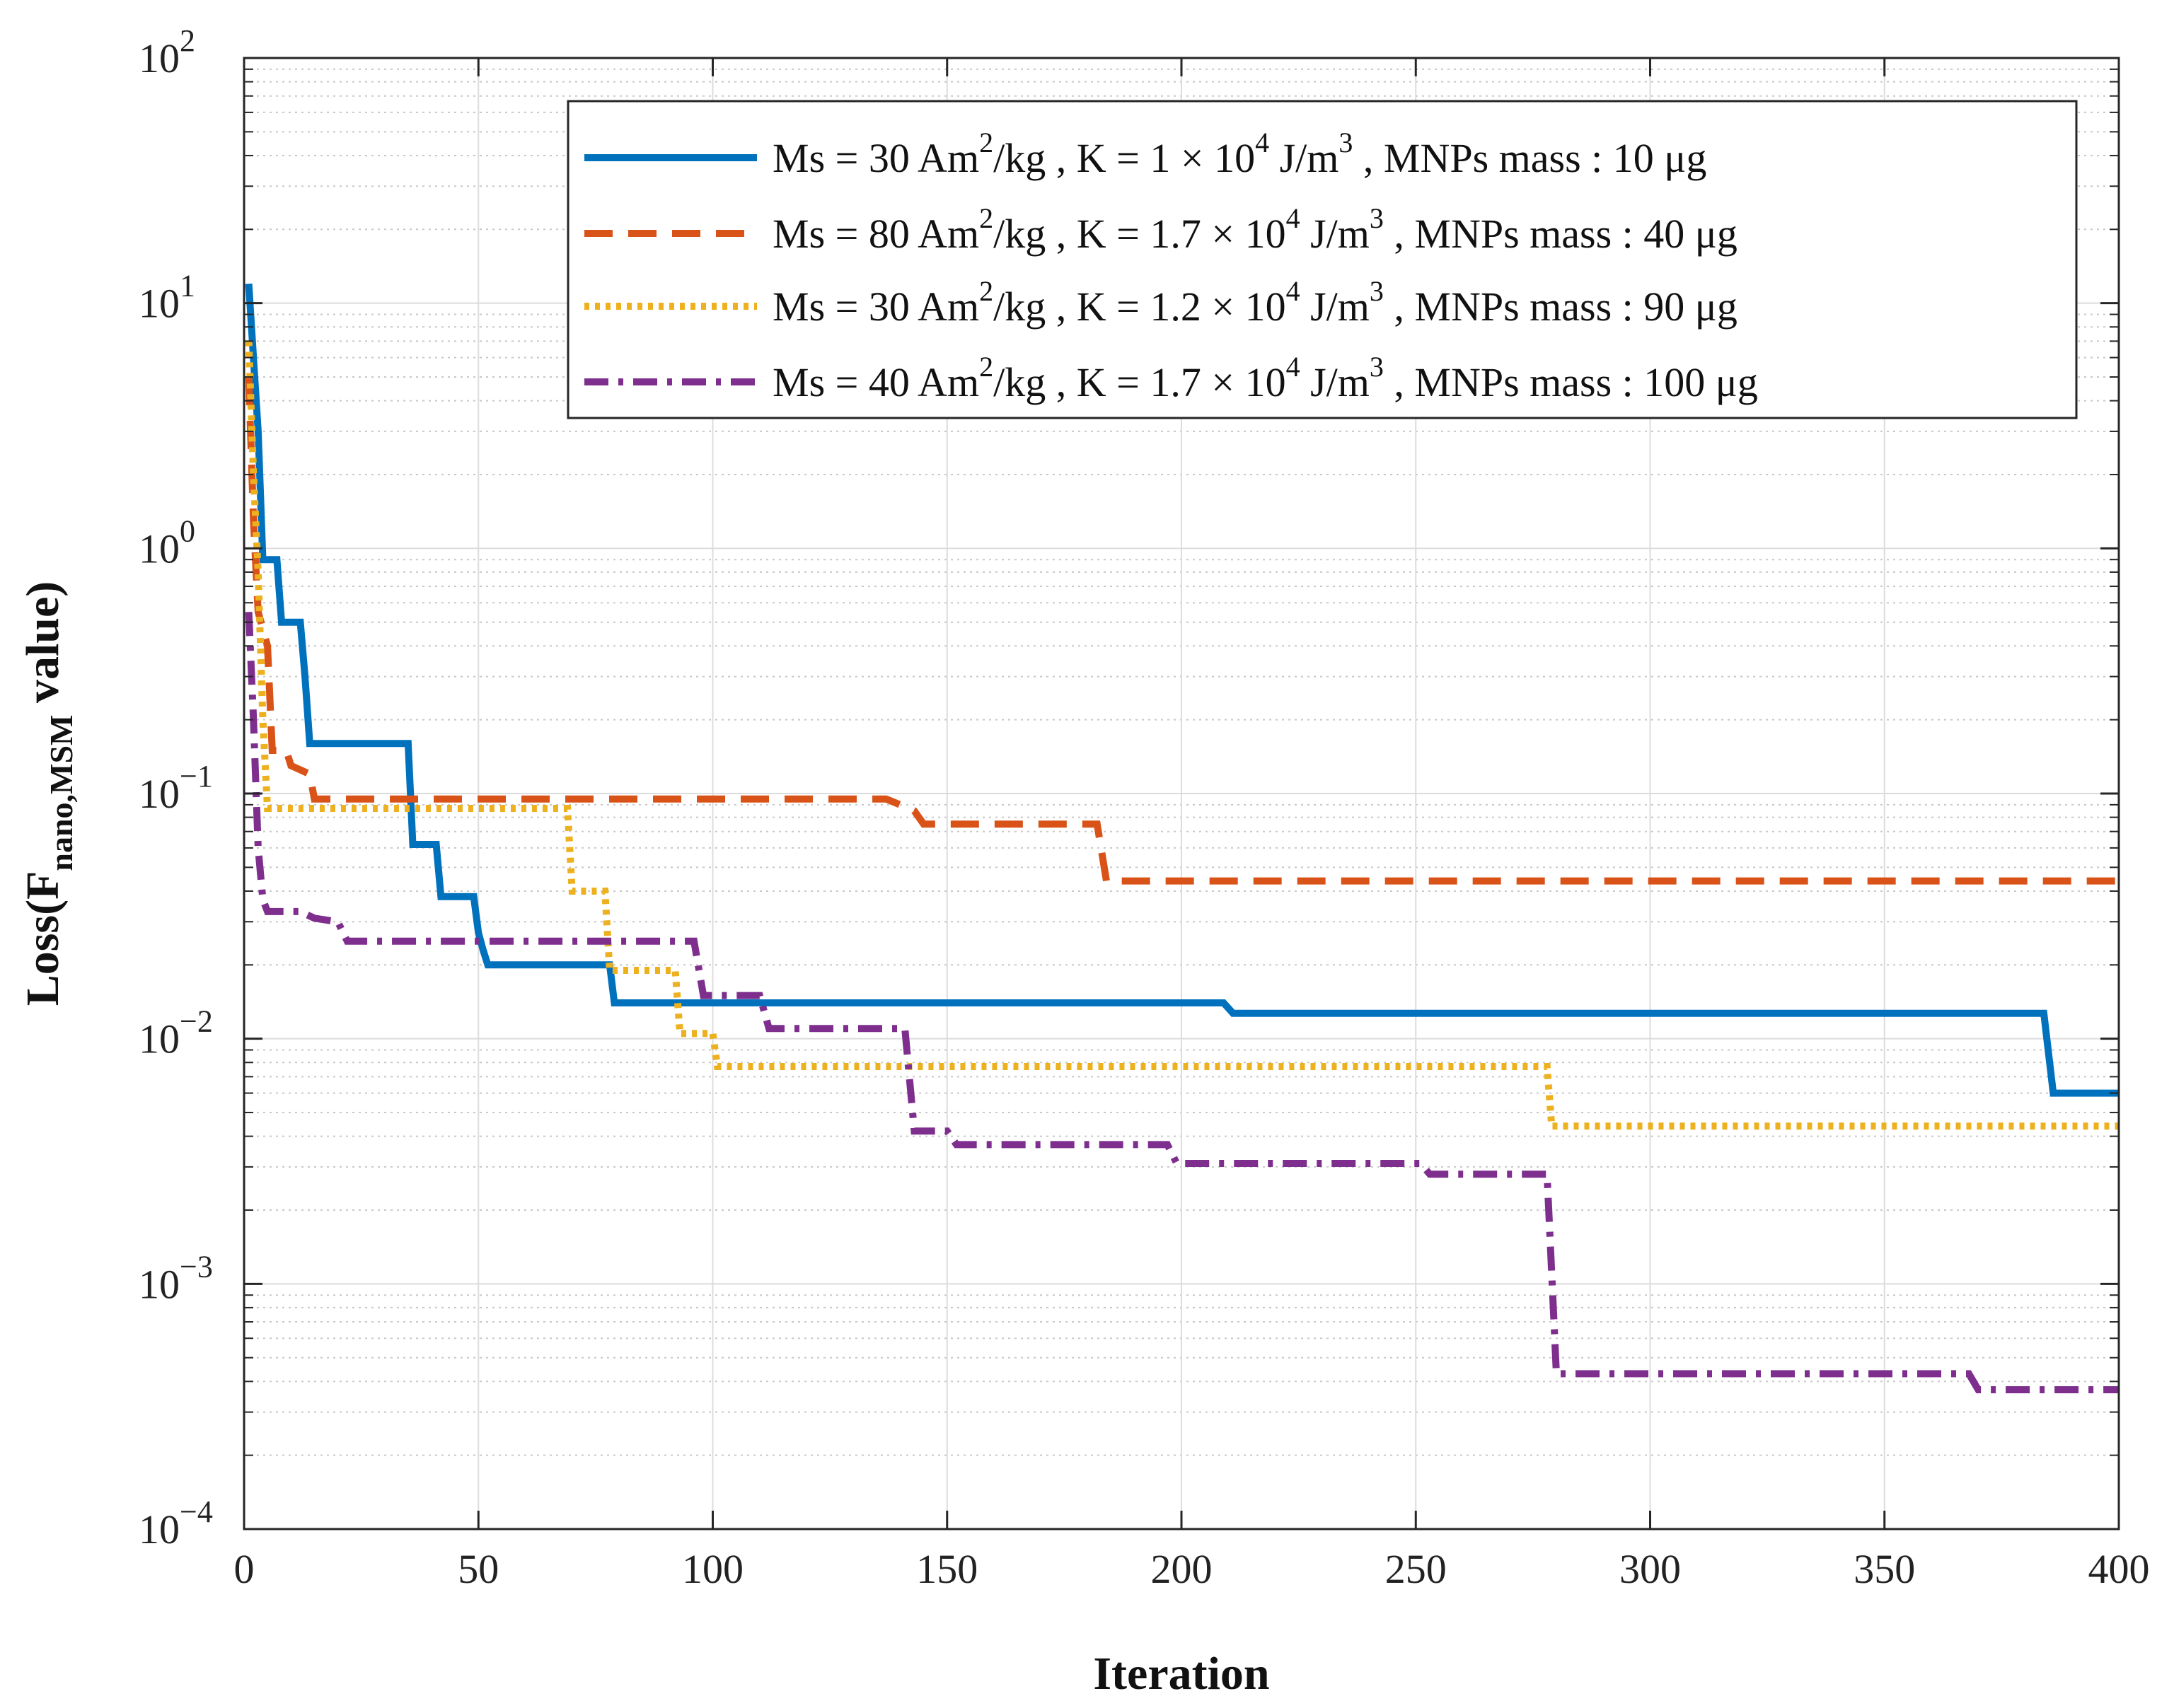 This screenshot has height=1708, width=2174. Describe the element at coordinates (244, 1569) in the screenshot. I see `x-tick-label: 0` at that location.